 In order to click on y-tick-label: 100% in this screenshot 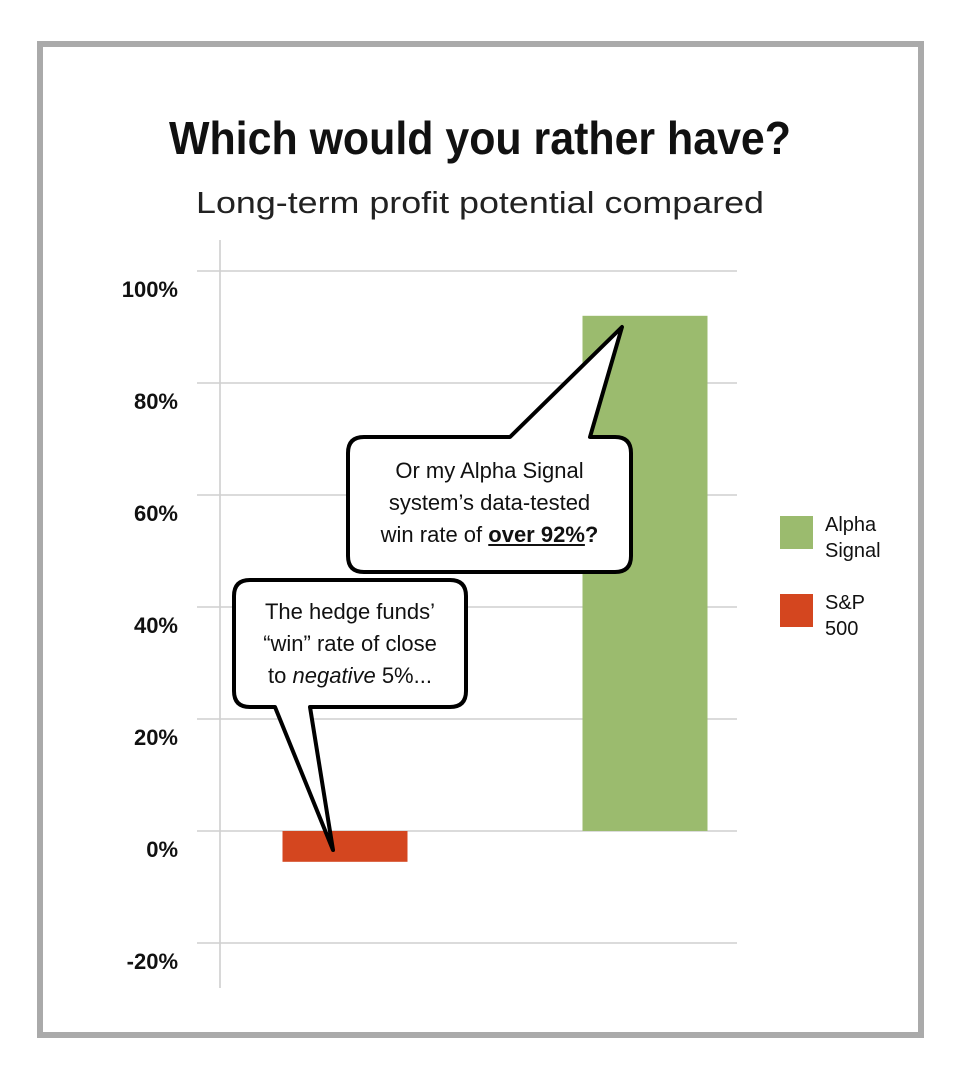, I will do `click(150, 289)`.